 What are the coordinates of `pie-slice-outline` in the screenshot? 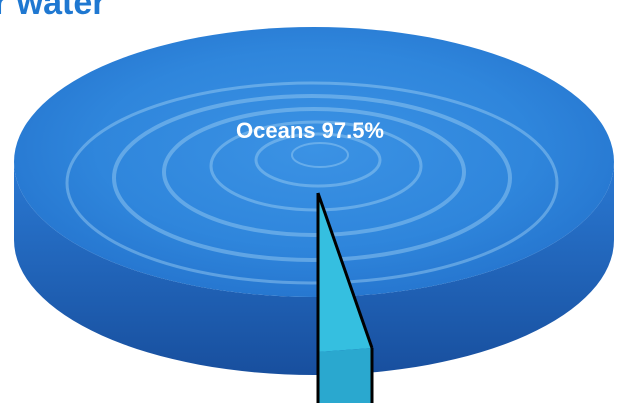 It's located at (345, 297).